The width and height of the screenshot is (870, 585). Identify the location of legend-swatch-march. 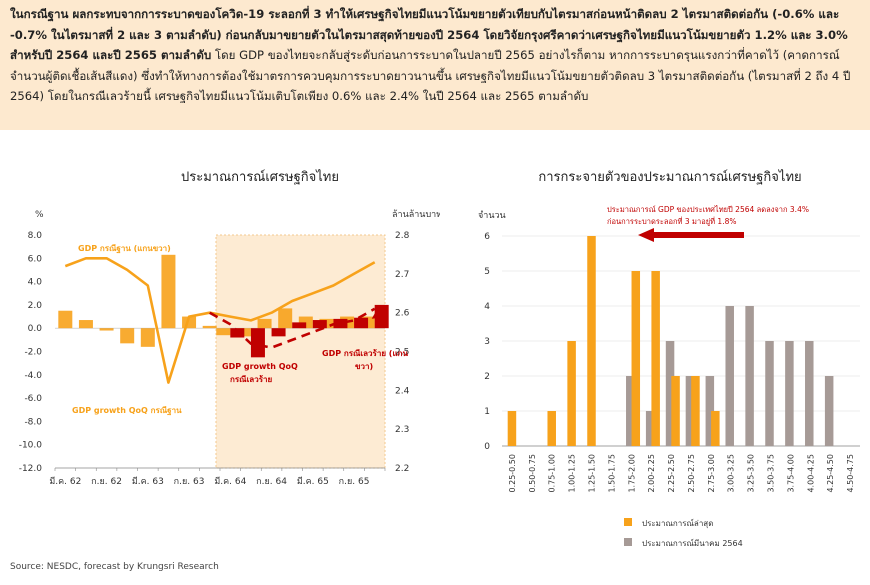
(628, 542).